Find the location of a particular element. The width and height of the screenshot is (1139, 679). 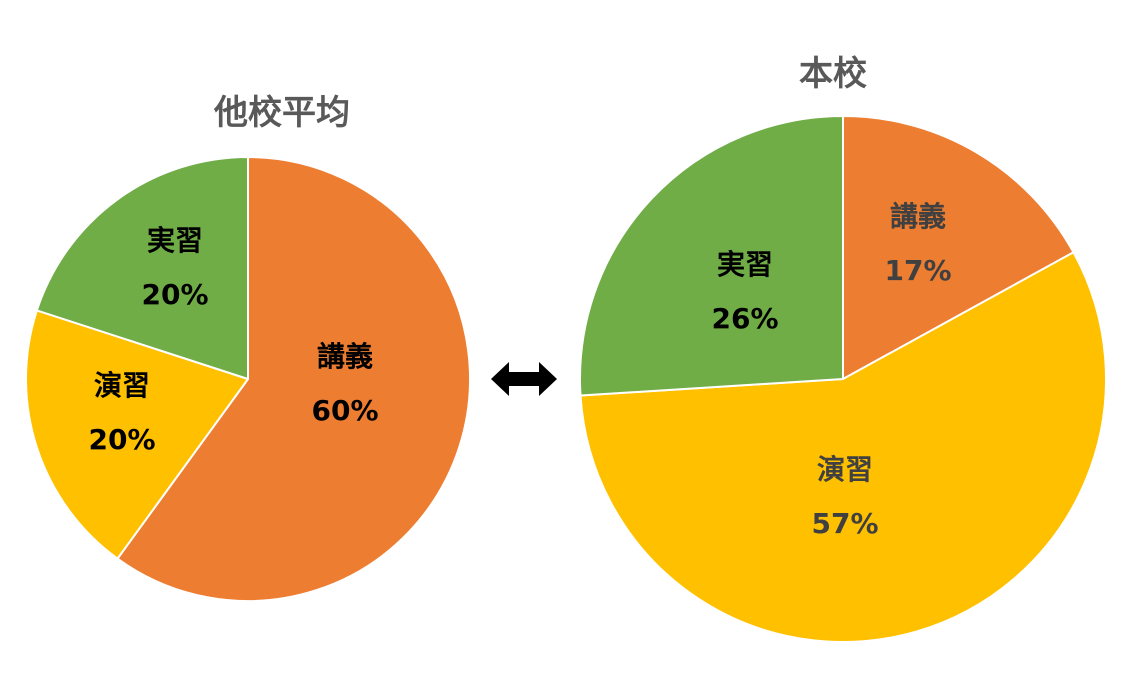

pie-labels-our-school: 講義 17% 演習 57% 実習 26% is located at coordinates (831, 370).